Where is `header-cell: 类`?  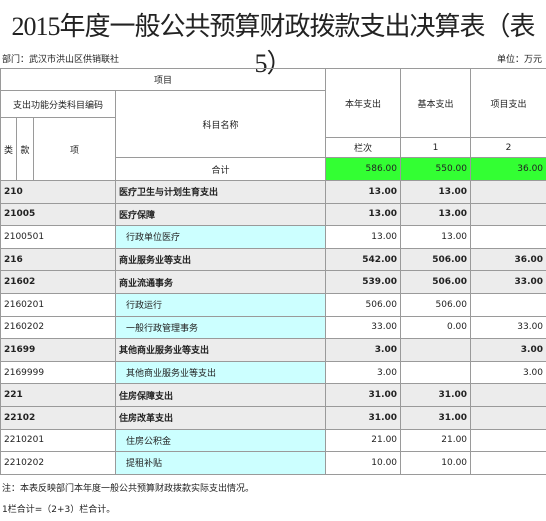 header-cell: 类 is located at coordinates (8, 149).